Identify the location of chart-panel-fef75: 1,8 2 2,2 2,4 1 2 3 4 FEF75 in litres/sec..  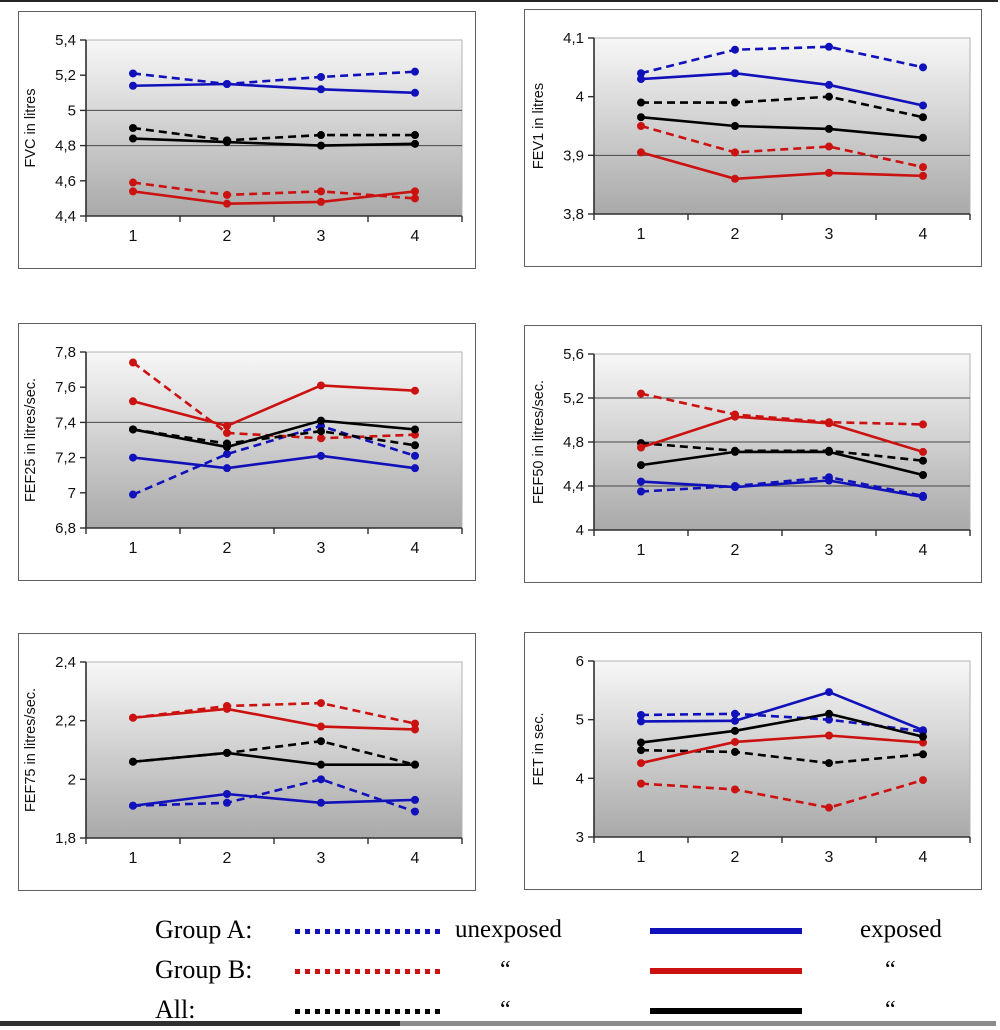
(247, 762).